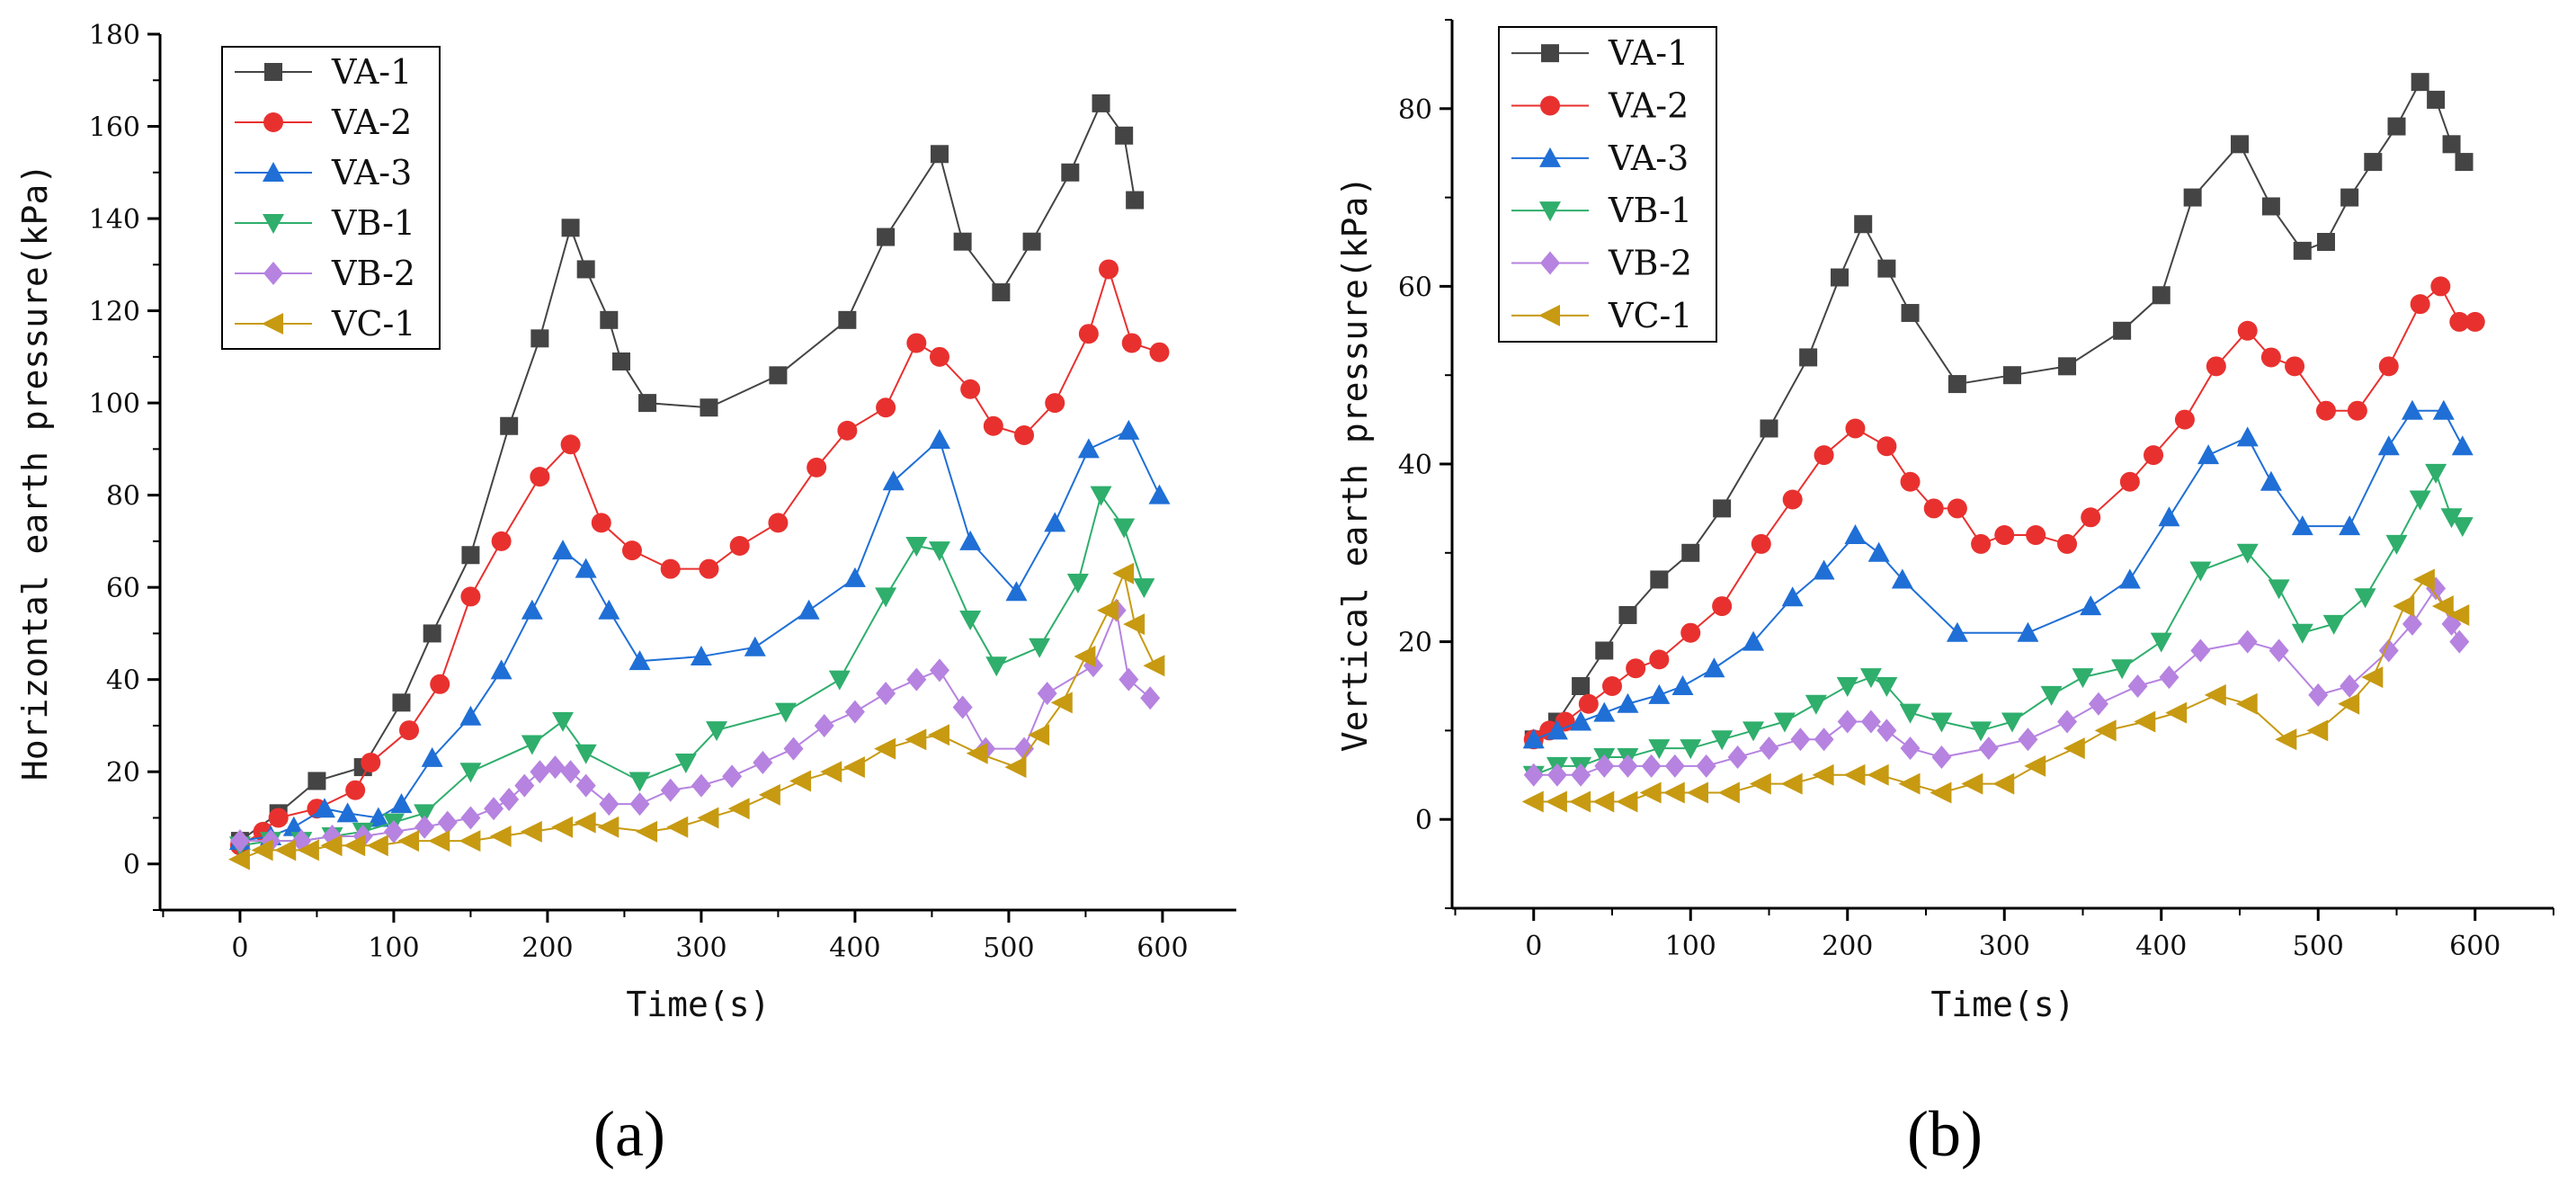 This screenshot has height=1196, width=2576. What do you see at coordinates (2319, 946) in the screenshot?
I see `x-tick-label: 500` at bounding box center [2319, 946].